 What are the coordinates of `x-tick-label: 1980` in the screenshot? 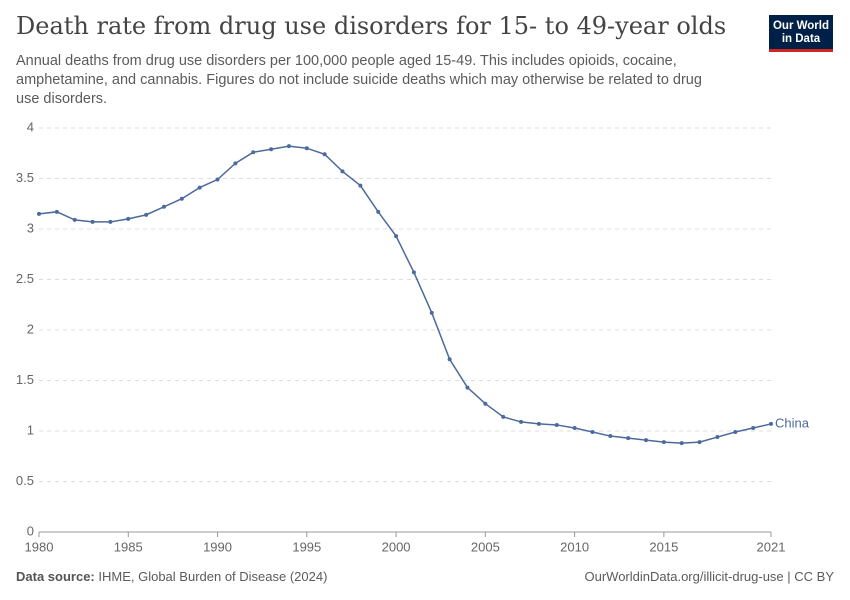 It's located at (39, 546).